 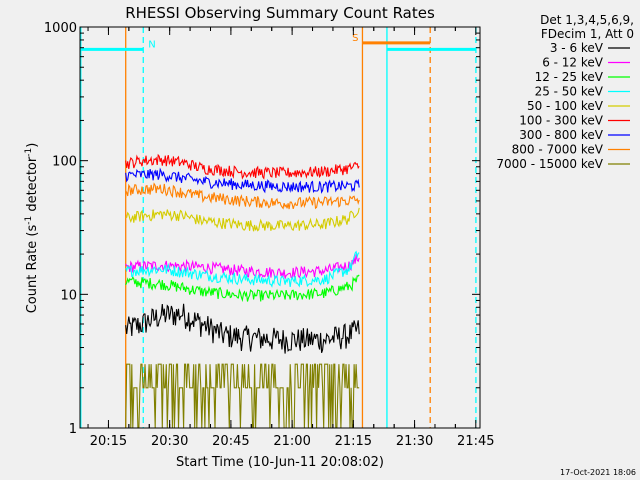 What do you see at coordinates (60, 28) in the screenshot?
I see `y-tick-label-1000: 1000` at bounding box center [60, 28].